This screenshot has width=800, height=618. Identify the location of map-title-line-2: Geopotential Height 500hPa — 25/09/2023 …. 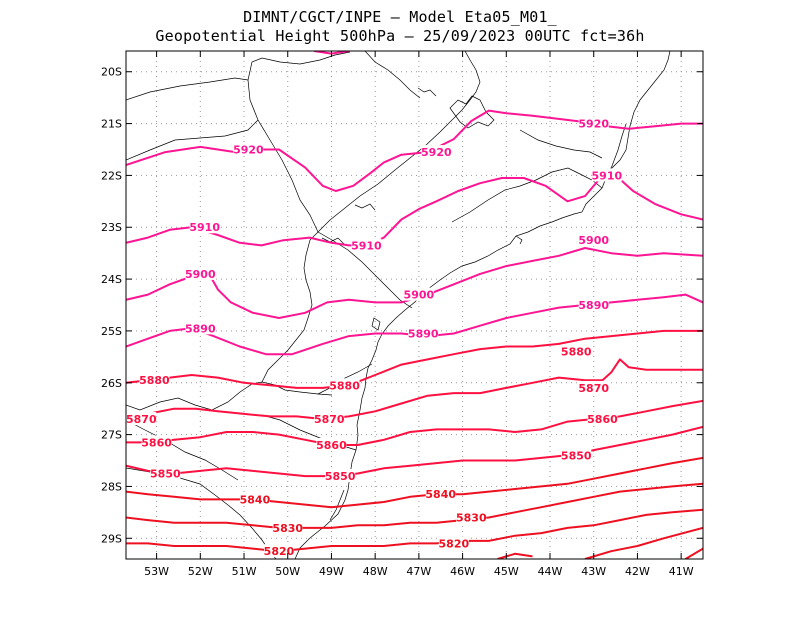
(400, 36).